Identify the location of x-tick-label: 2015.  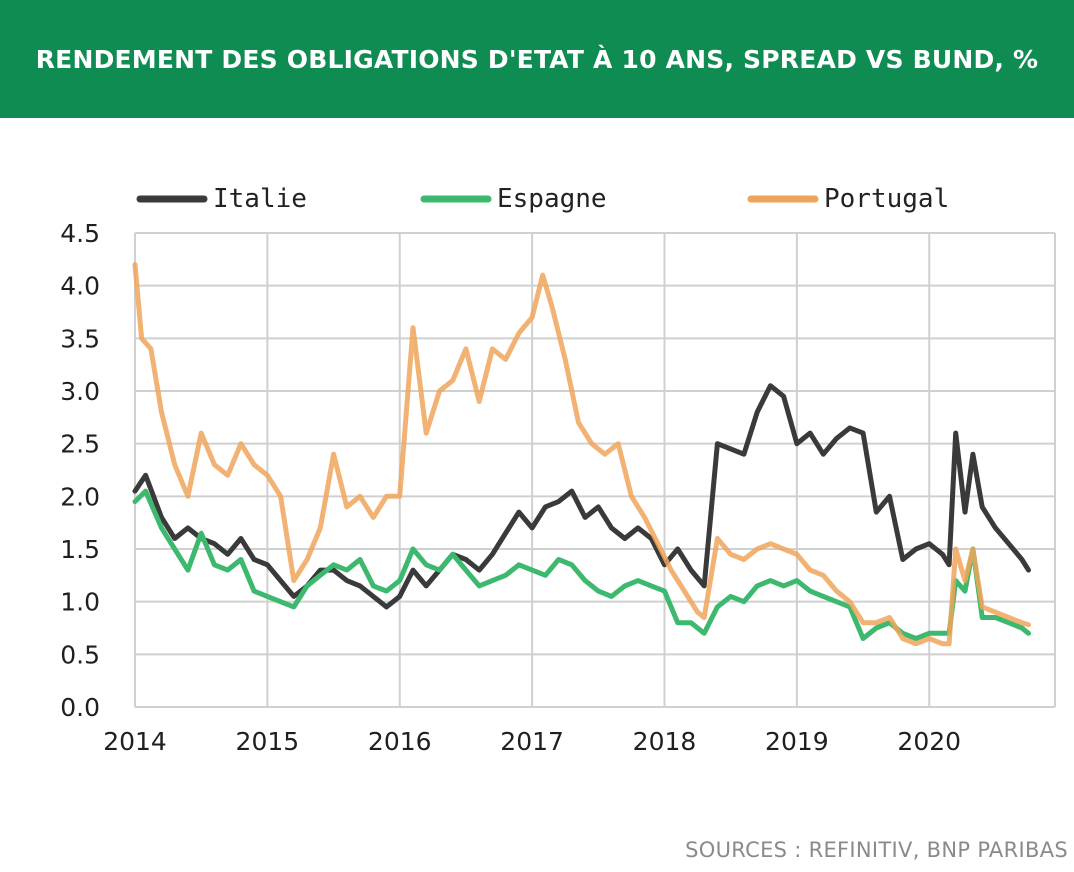
(268, 741).